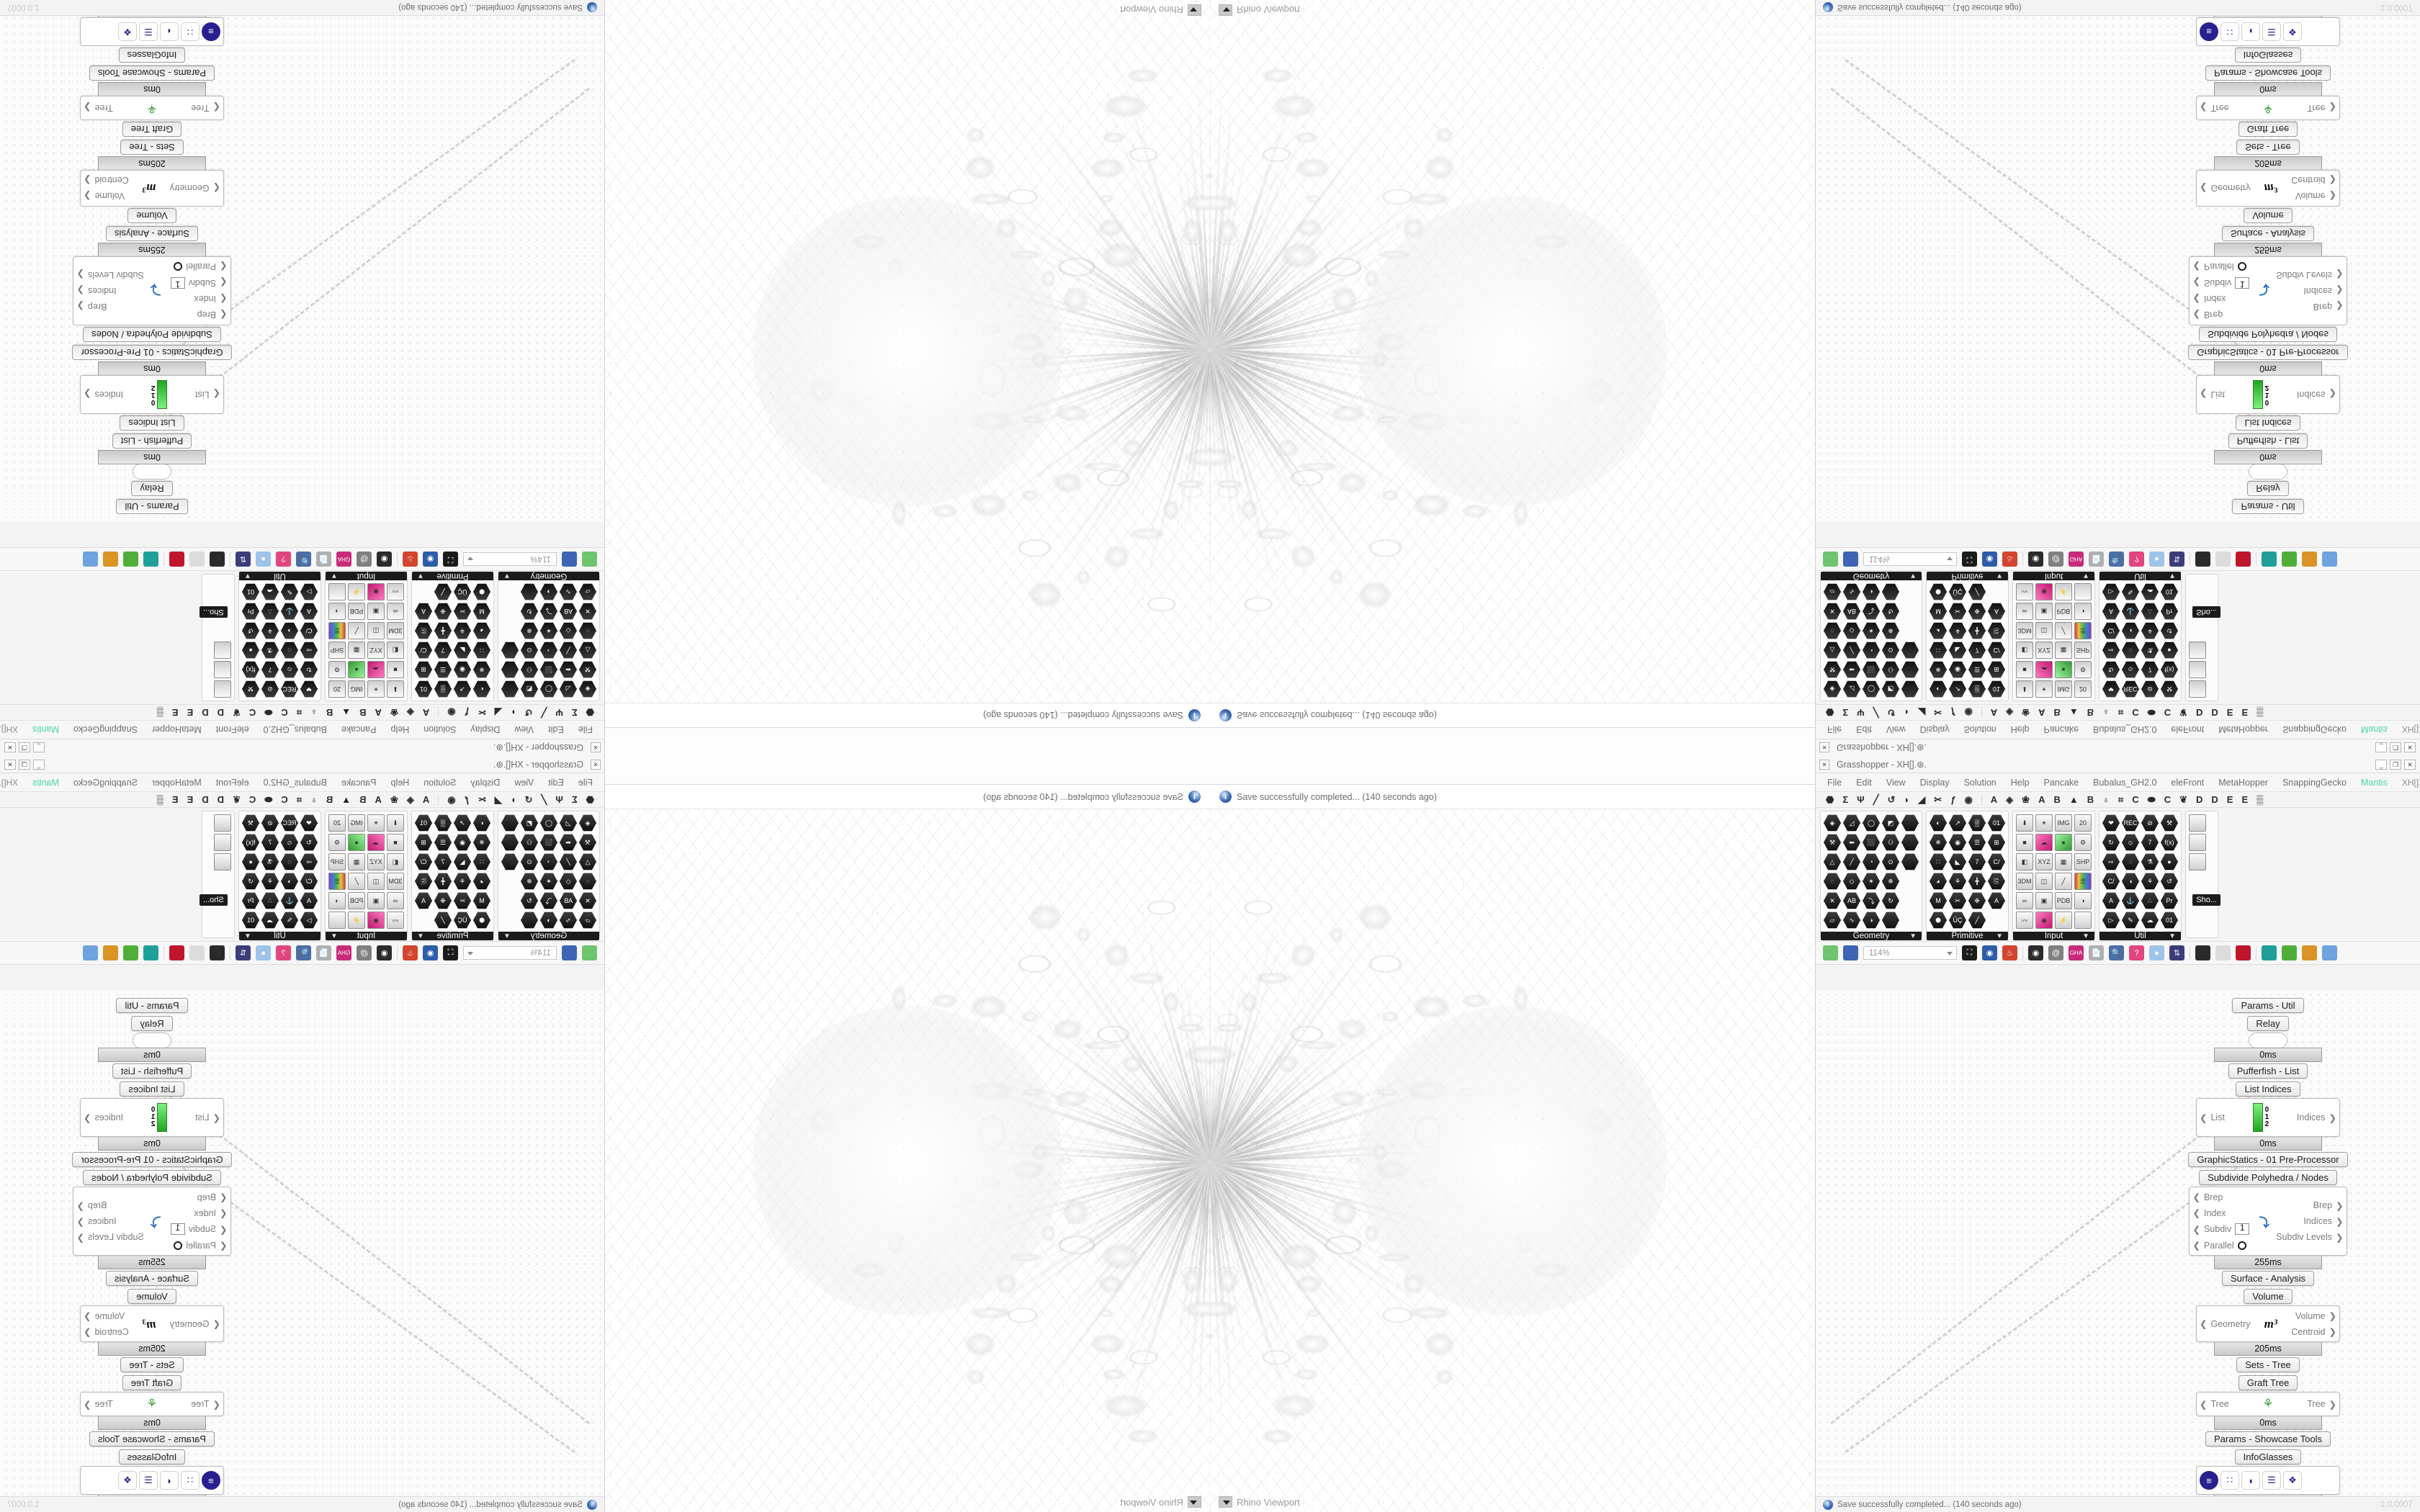  What do you see at coordinates (2061, 729) in the screenshot?
I see `menu-pancake: Pancake` at bounding box center [2061, 729].